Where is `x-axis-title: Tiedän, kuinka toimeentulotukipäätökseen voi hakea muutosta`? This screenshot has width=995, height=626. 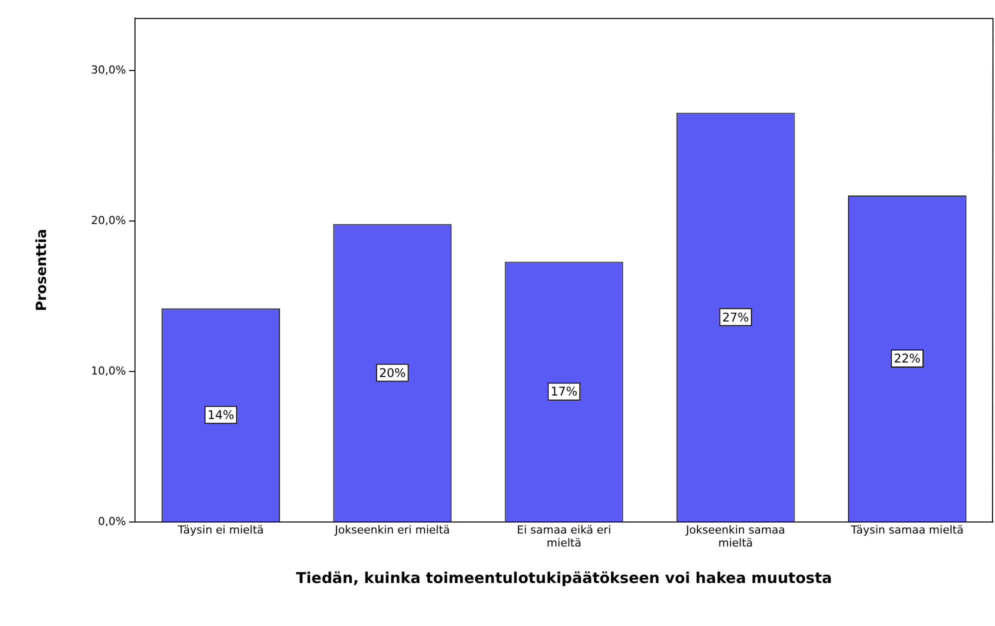
x-axis-title: Tiedän, kuinka toimeentulotukipäätökseen voi hakea muutosta is located at coordinates (564, 577).